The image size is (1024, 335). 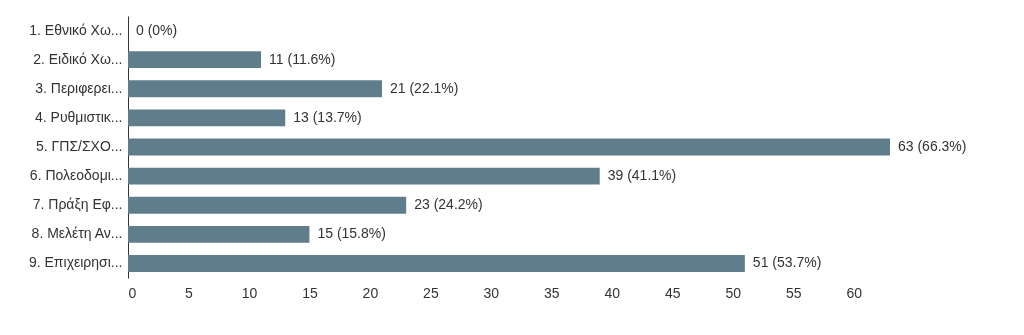 What do you see at coordinates (157, 29) in the screenshot?
I see `data-label: 0 (0%)` at bounding box center [157, 29].